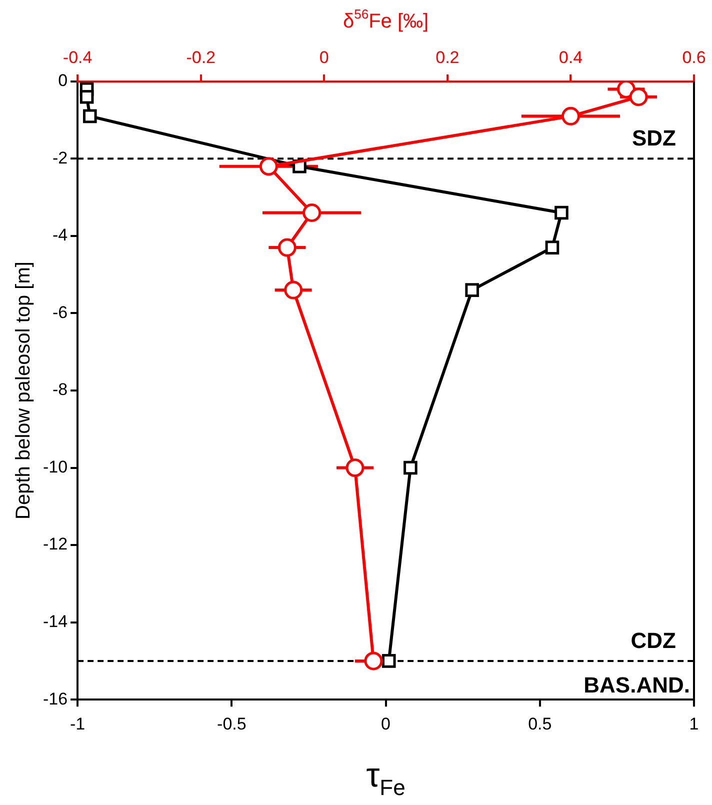 This screenshot has width=712, height=805. Describe the element at coordinates (448, 57) in the screenshot. I see `x2-tick-label: 0.2` at that location.